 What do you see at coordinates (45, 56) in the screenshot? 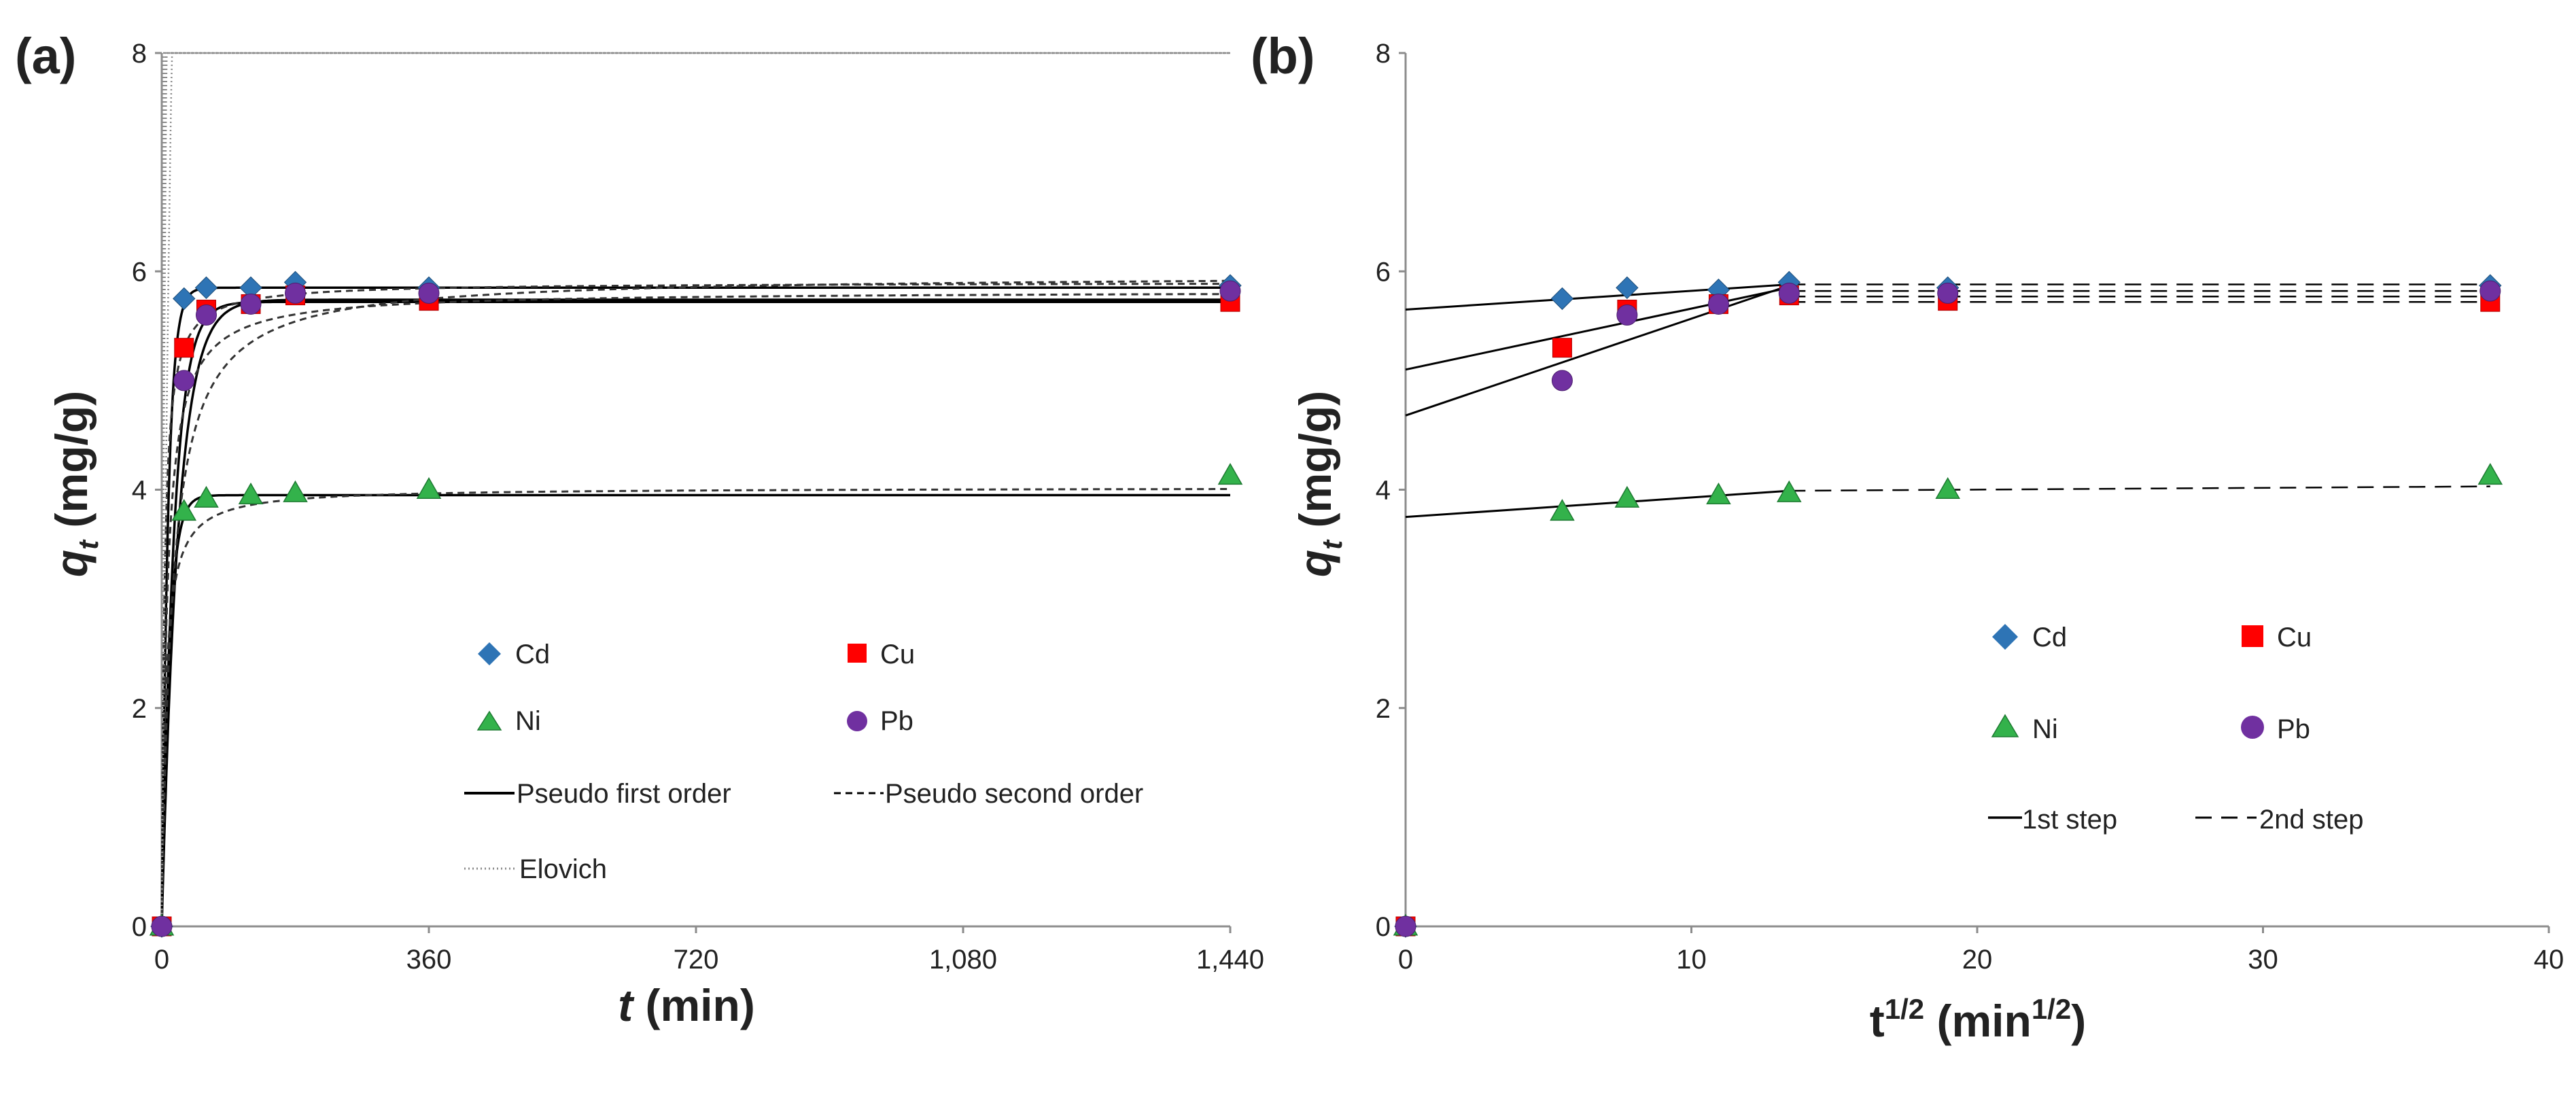
I see `panel-a-label: (a)` at bounding box center [45, 56].